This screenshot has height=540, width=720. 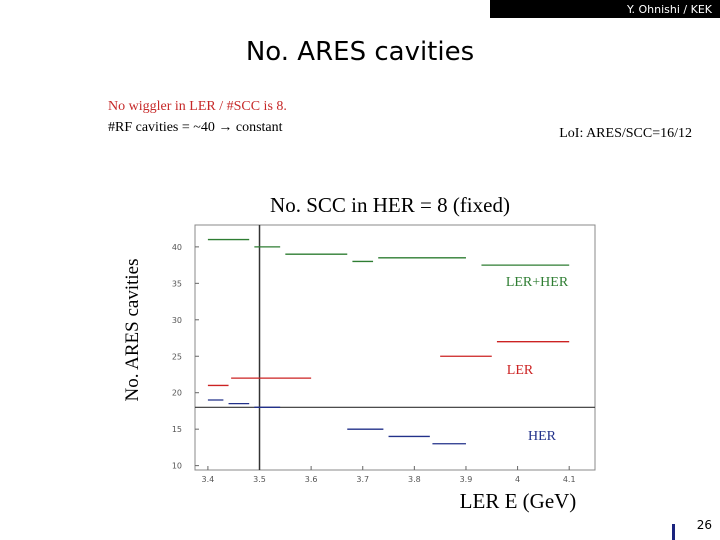 I want to click on header-bar, so click(x=605, y=9).